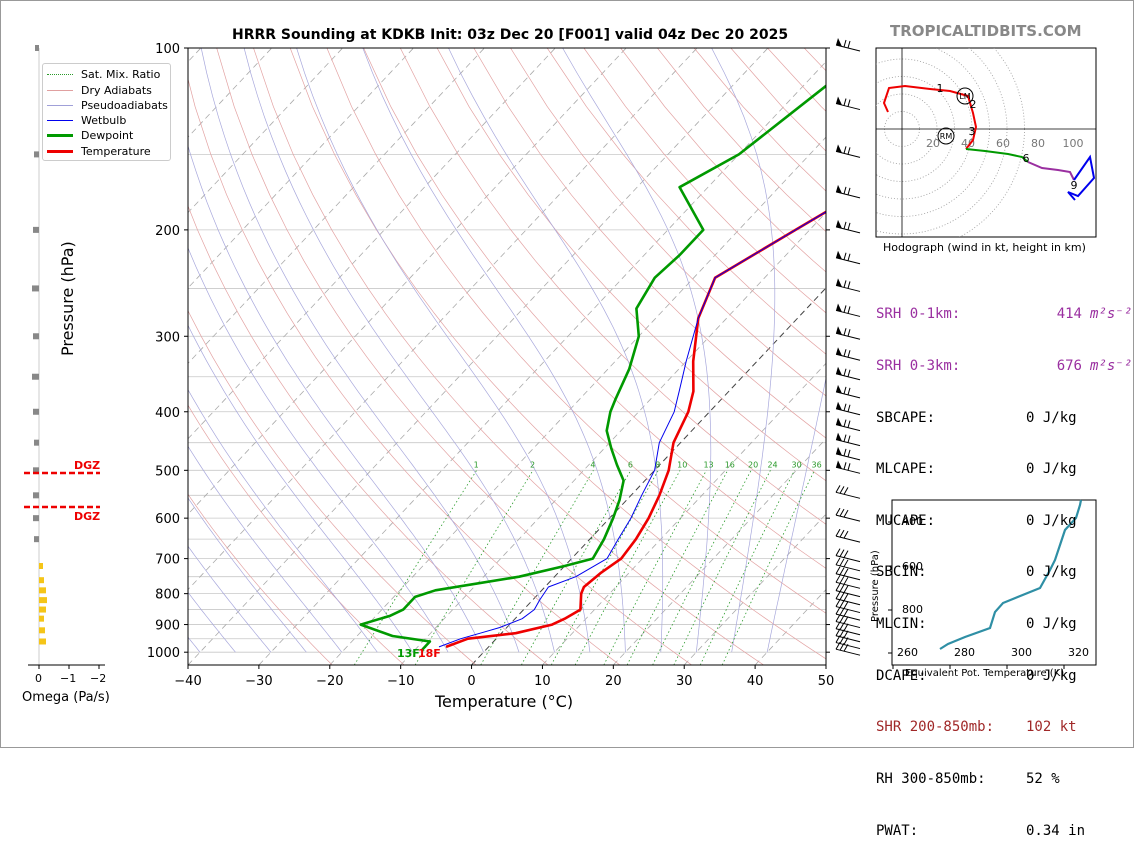 This screenshot has width=1134, height=857. What do you see at coordinates (167, 471) in the screenshot?
I see `y-tick-label: 500` at bounding box center [167, 471].